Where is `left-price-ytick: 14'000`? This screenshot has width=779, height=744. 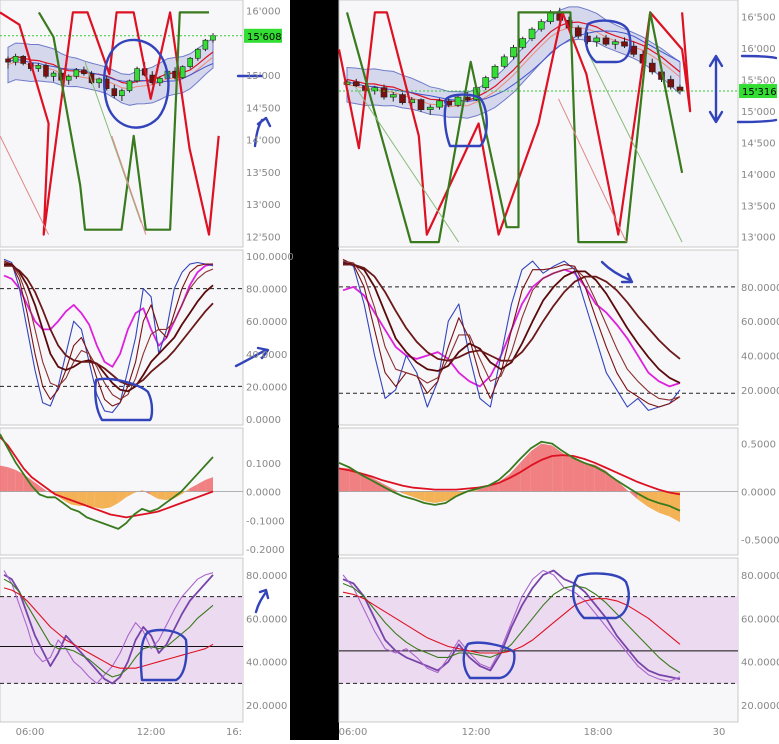 left-price-ytick: 14'000 is located at coordinates (263, 141).